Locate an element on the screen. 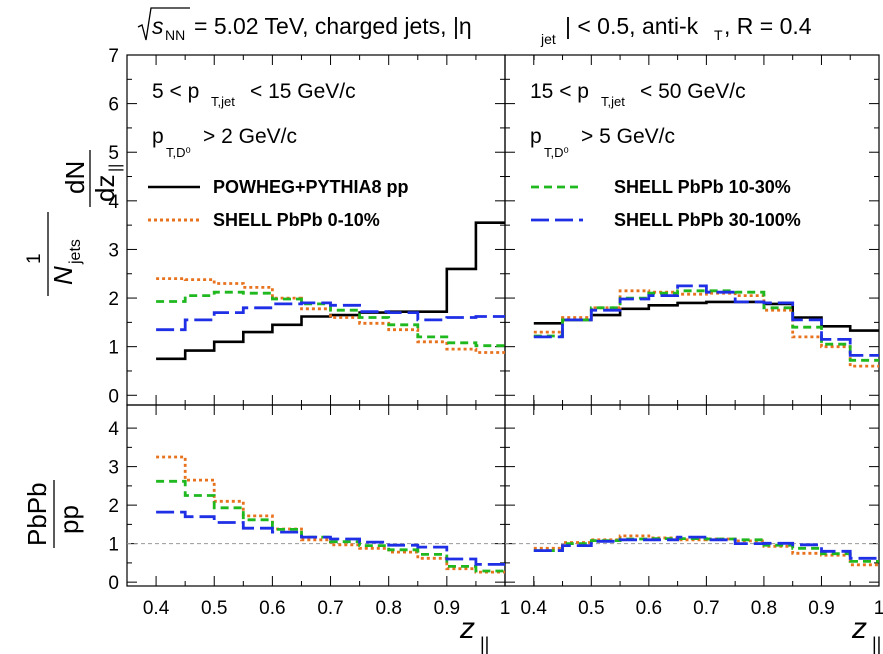 The image size is (883, 654). title-energy: = 5.02 TeV, charged jets, |η is located at coordinates (333, 26).